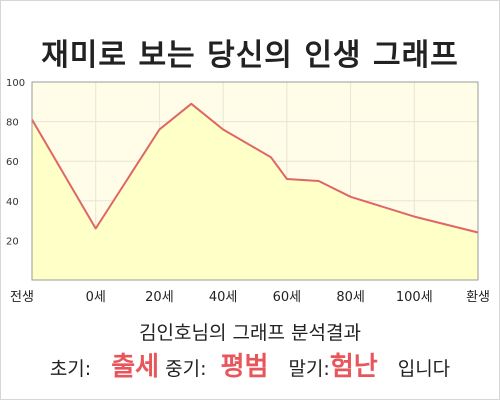  Describe the element at coordinates (250, 297) in the screenshot. I see `x-axis: 전생 0세 20세 40세 60세 80세 100세 환생` at that location.